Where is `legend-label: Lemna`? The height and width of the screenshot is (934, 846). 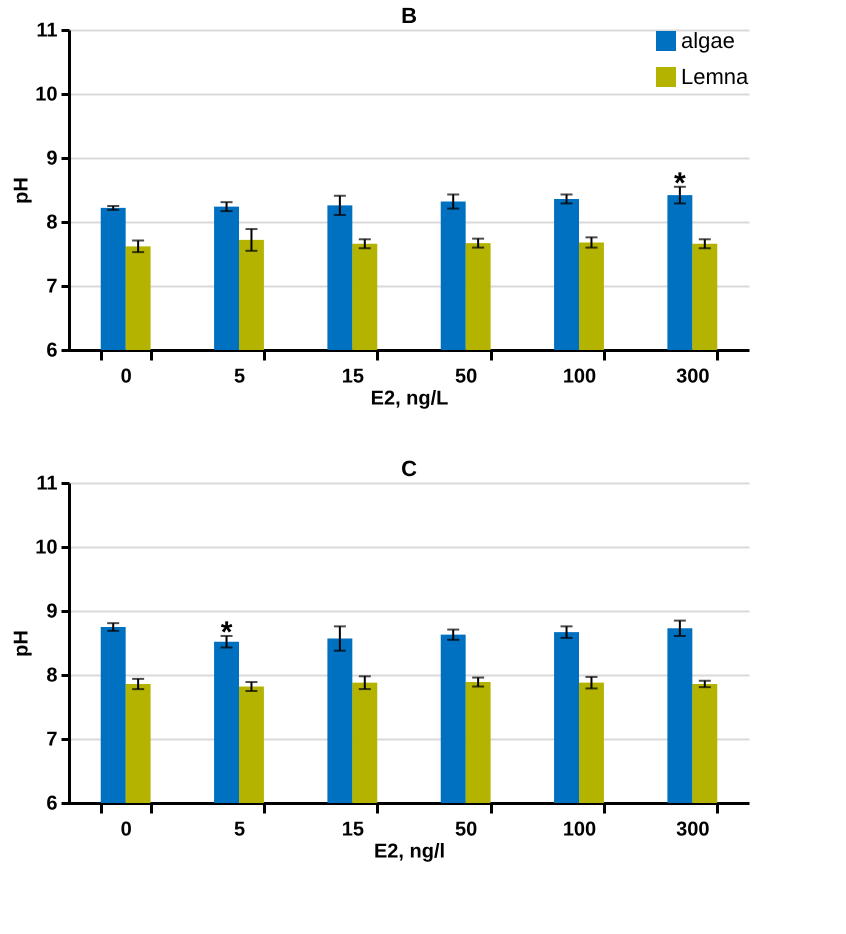
legend-label: Lemna is located at coordinates (715, 76).